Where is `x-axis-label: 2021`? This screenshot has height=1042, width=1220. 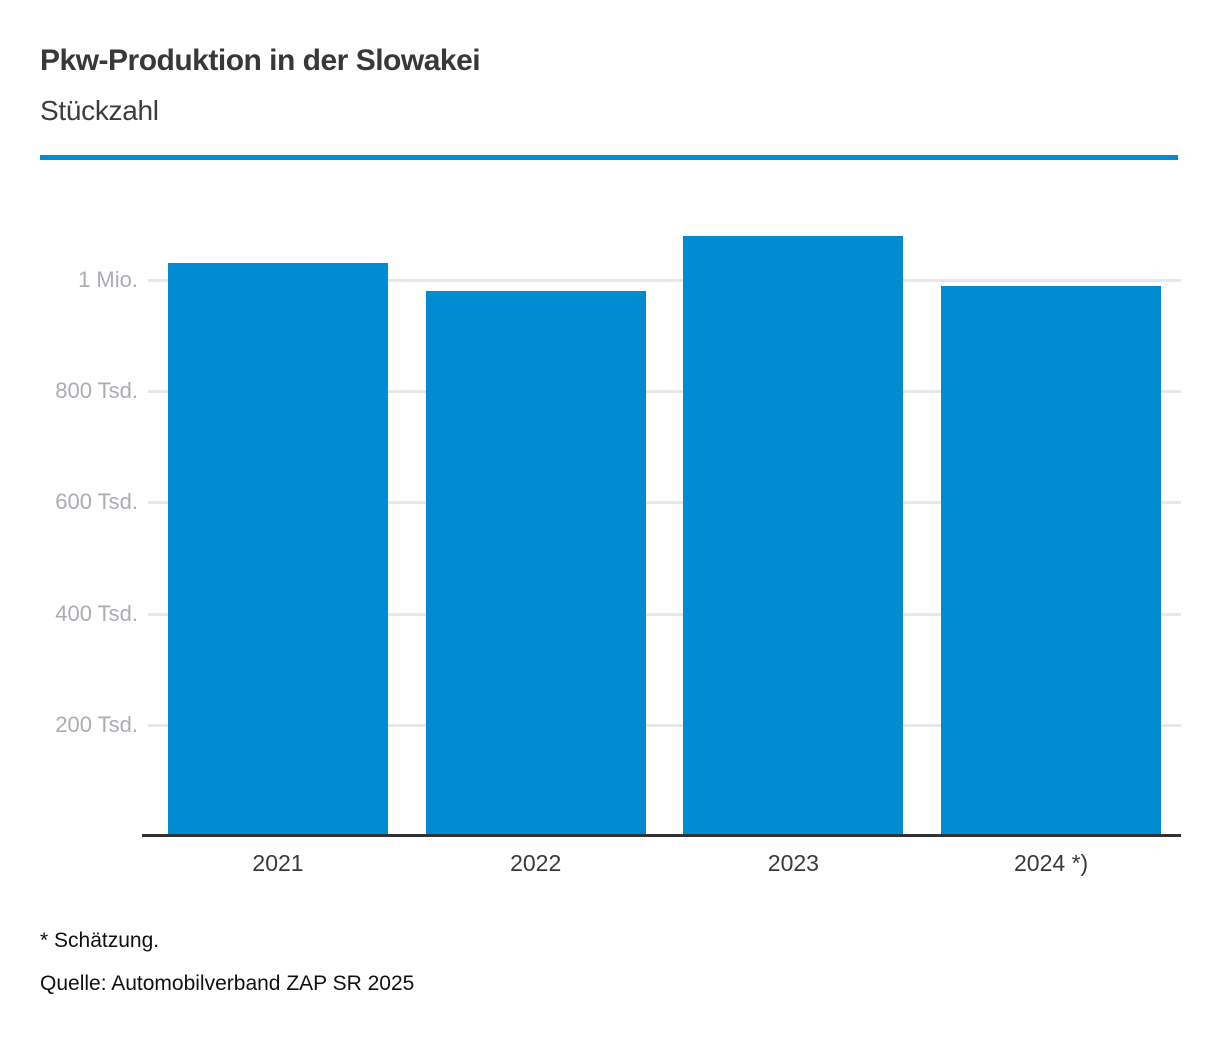
x-axis-label: 2021 is located at coordinates (278, 863).